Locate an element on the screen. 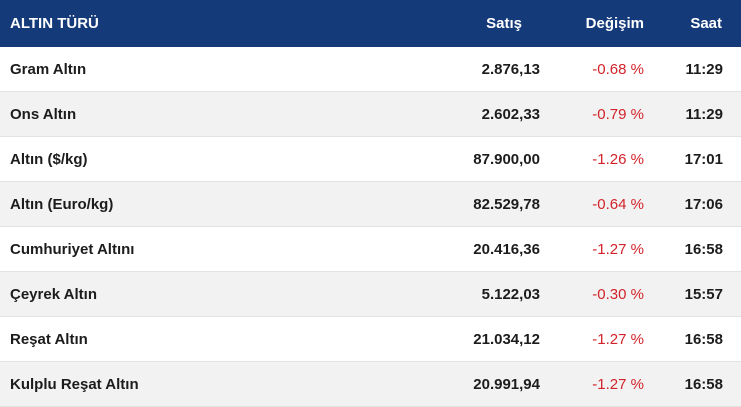 The width and height of the screenshot is (741, 407). change-percent: -0.64 % is located at coordinates (618, 204).